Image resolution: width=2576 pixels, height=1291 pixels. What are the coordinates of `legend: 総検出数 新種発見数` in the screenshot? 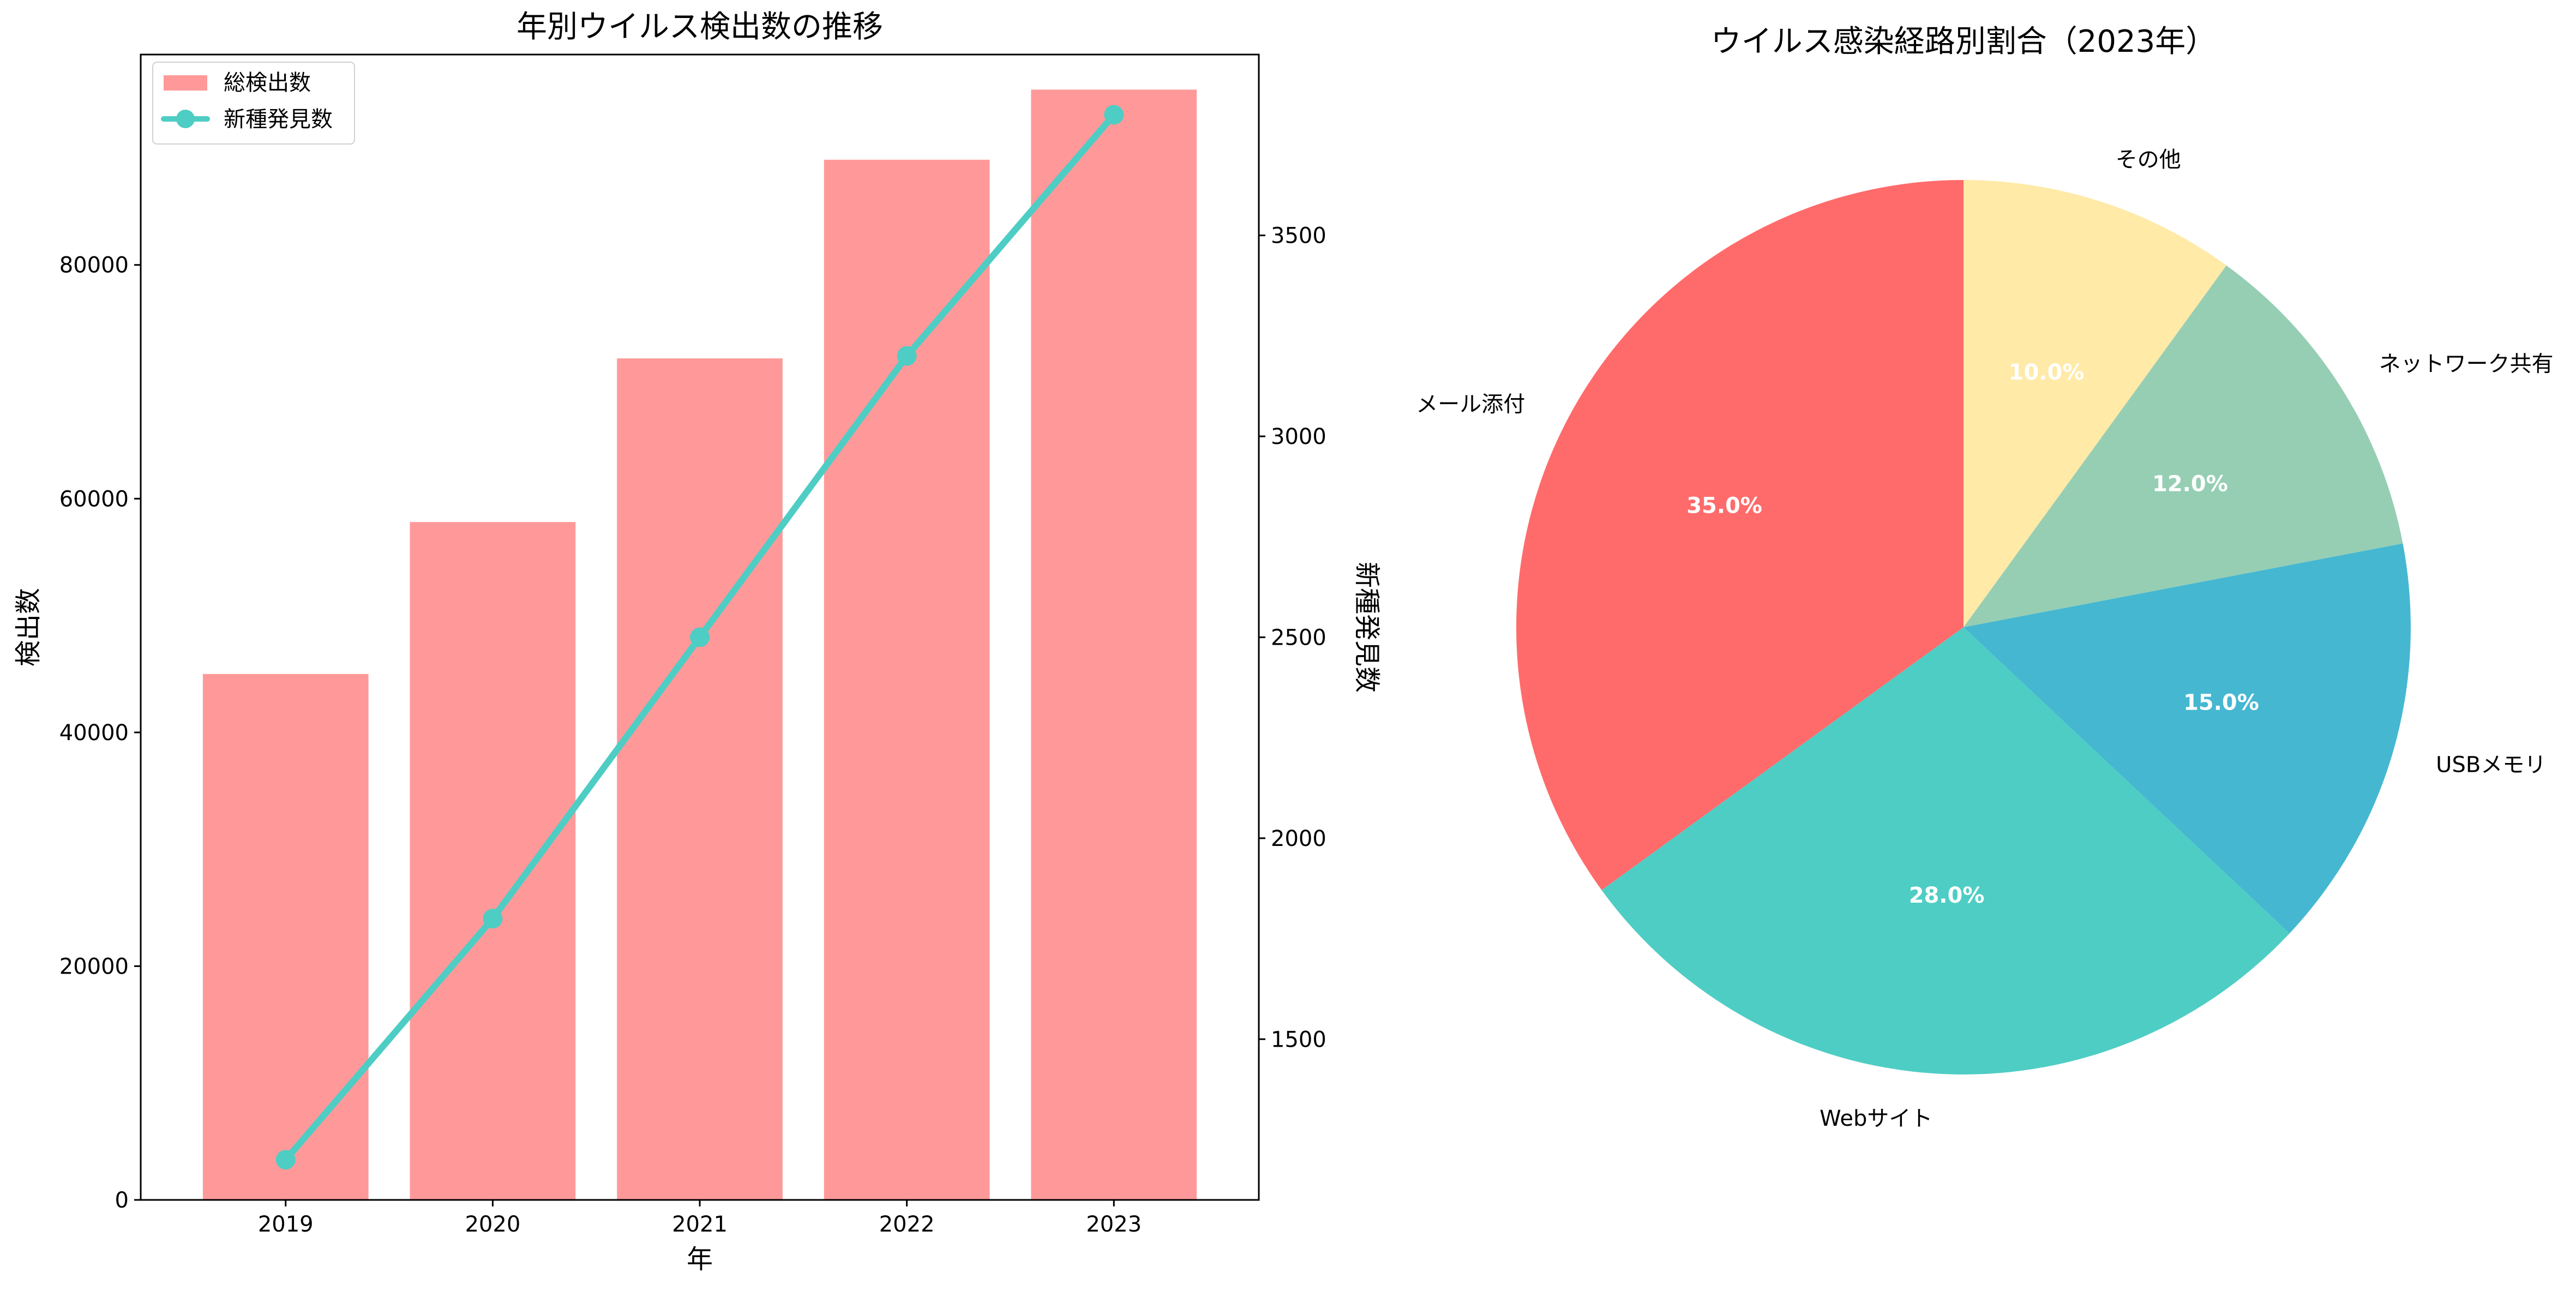 It's located at (254, 103).